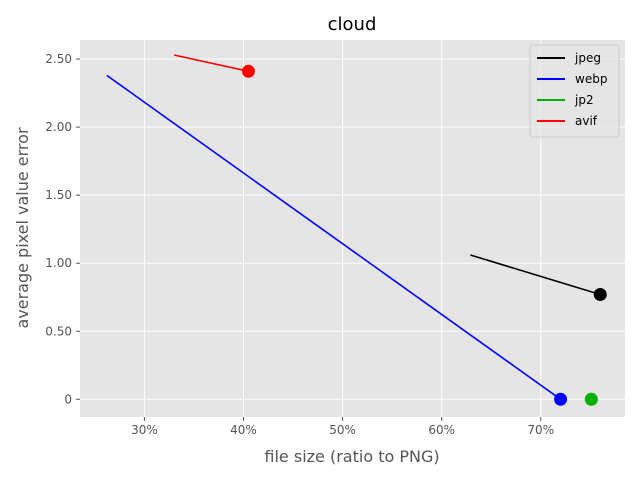 This screenshot has width=640, height=480. Describe the element at coordinates (600, 295) in the screenshot. I see `series-marker-jpeg` at that location.